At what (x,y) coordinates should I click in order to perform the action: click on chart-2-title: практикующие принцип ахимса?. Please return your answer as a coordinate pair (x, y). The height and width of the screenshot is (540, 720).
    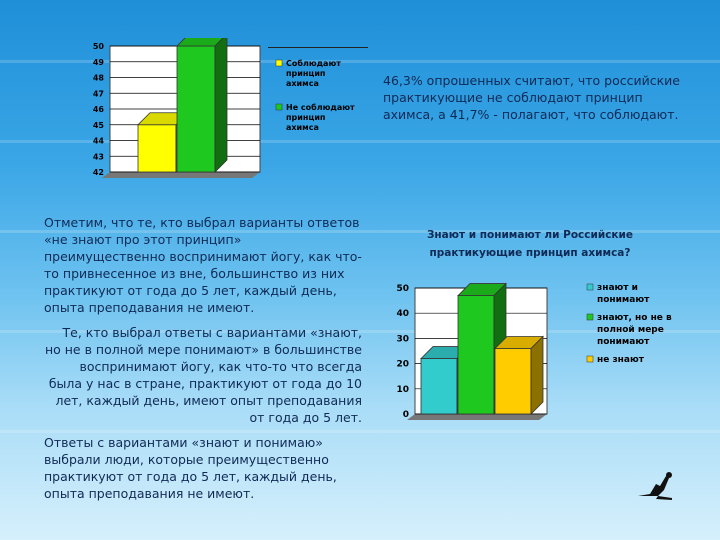
    Looking at the image, I should click on (530, 253).